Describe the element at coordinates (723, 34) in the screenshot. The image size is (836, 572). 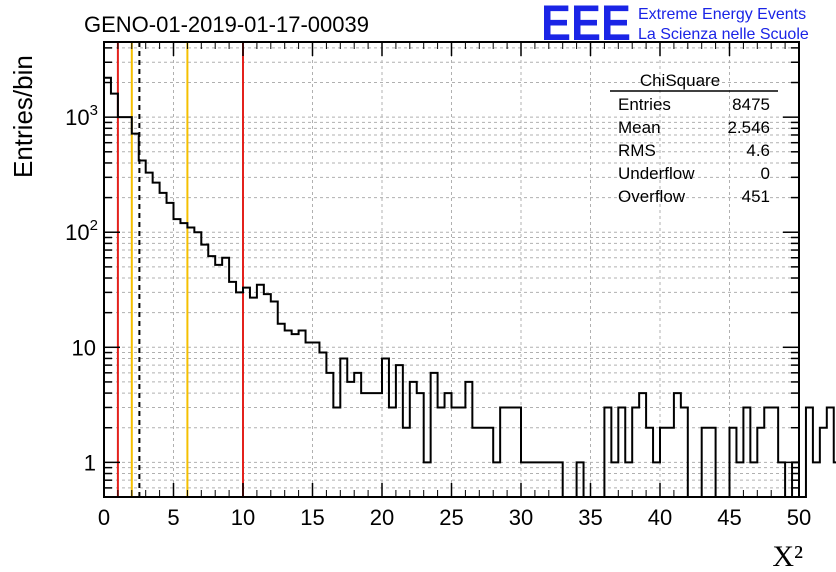
I see `brand-line-2: La Scienza nelle Scuole` at that location.